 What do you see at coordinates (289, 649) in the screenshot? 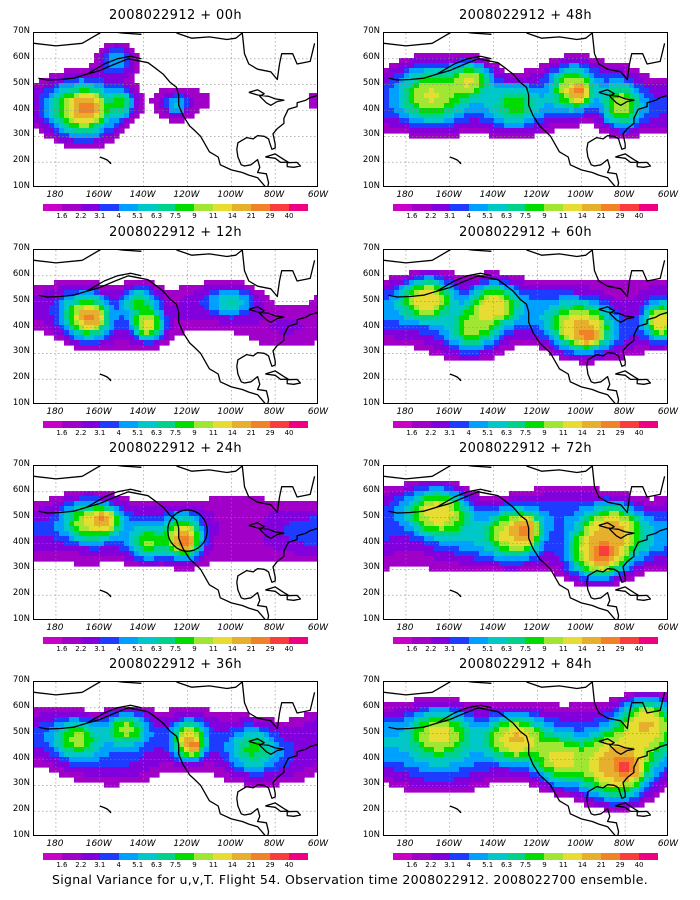
I see `colorbar-label: 40` at bounding box center [289, 649].